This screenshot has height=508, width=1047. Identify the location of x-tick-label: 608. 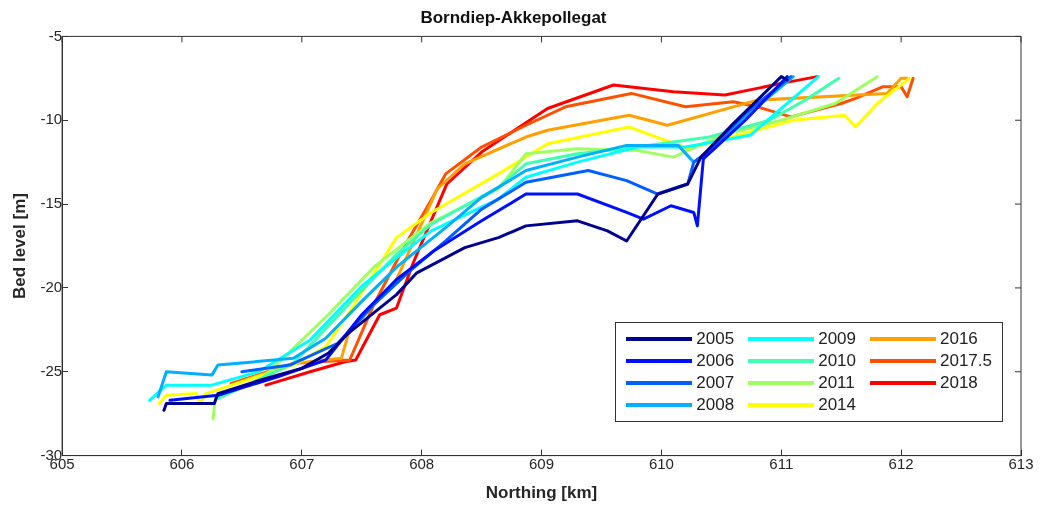
(422, 463).